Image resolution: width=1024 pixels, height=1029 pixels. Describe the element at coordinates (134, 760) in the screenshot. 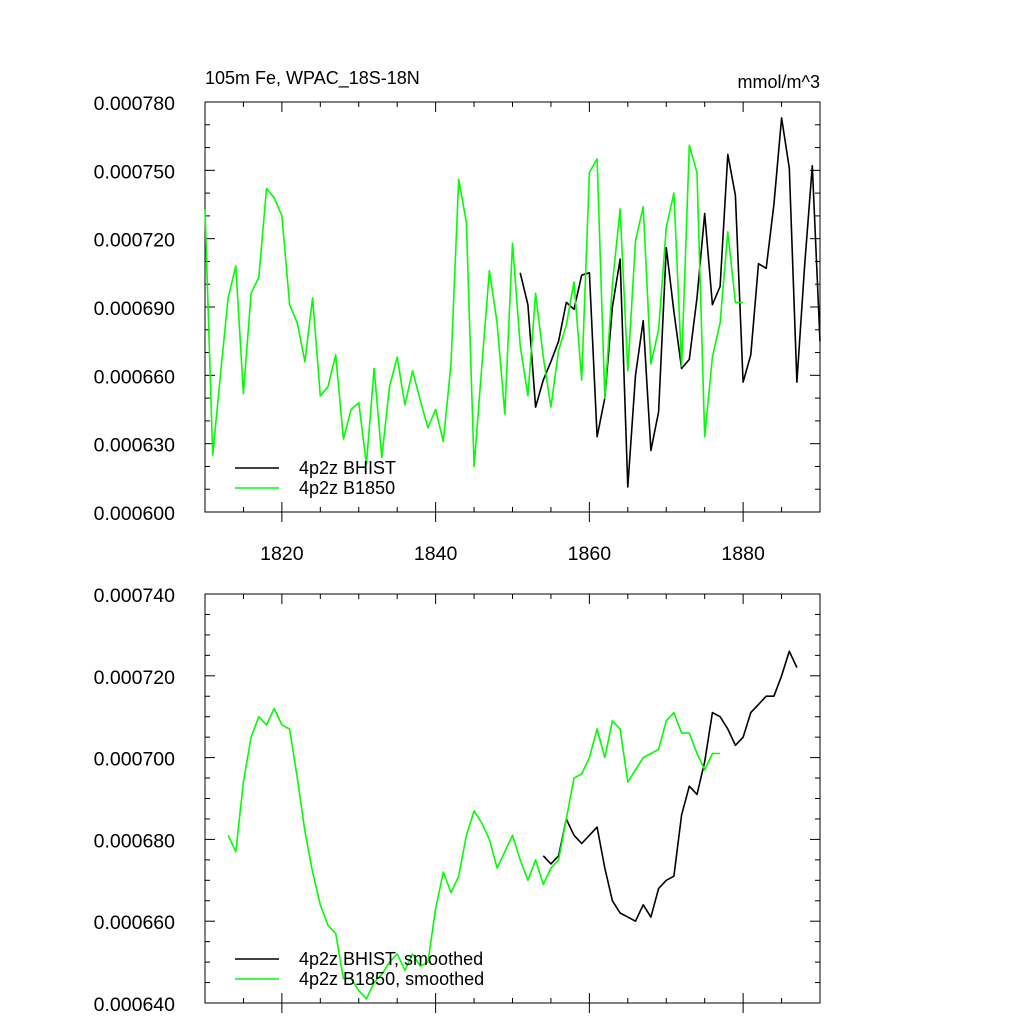

I see `y-tick-label: 0.000700` at that location.